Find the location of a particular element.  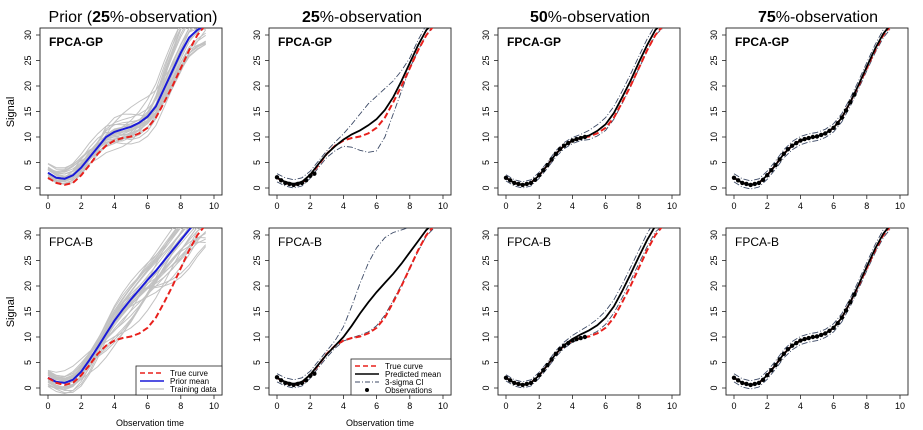

legend-observations-label: Observations is located at coordinates (408, 390).